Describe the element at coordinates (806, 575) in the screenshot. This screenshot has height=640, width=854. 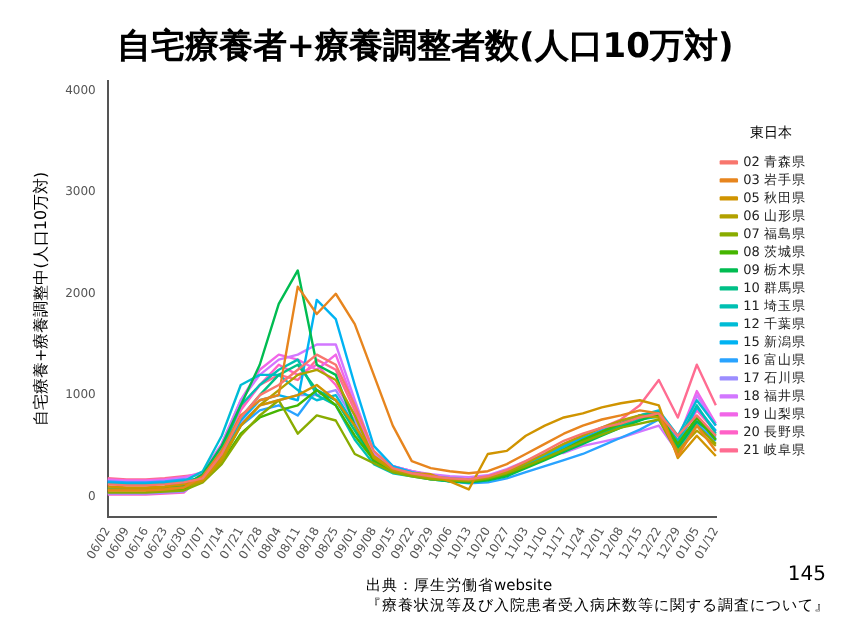
I see `text: 145` at that location.